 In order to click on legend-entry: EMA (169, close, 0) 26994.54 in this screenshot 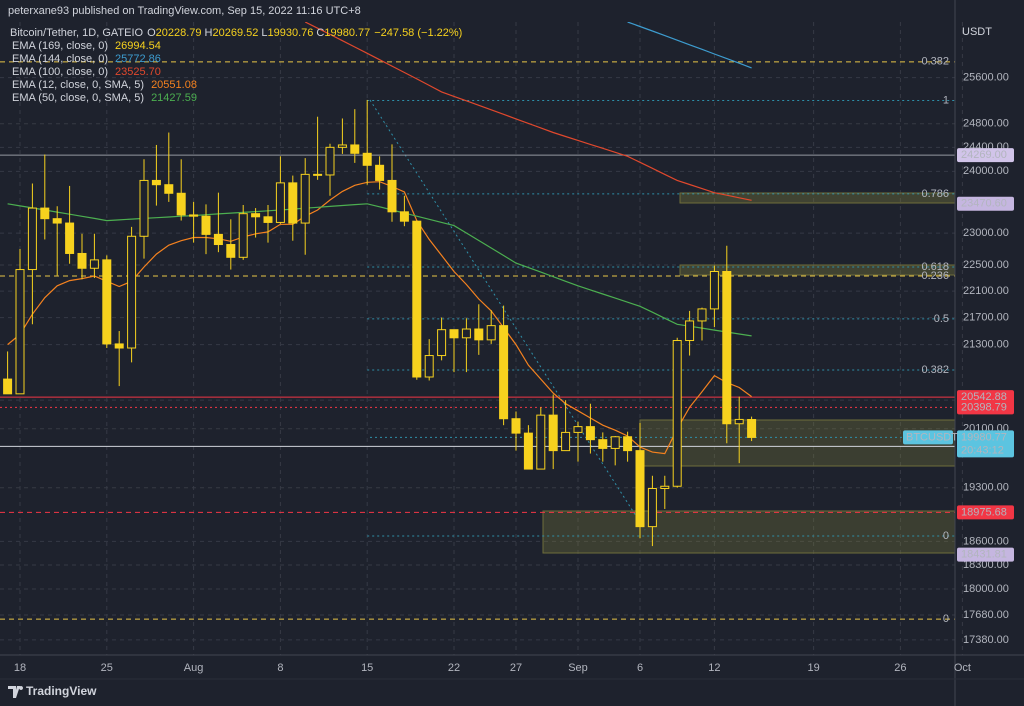, I will do `click(86, 46)`.